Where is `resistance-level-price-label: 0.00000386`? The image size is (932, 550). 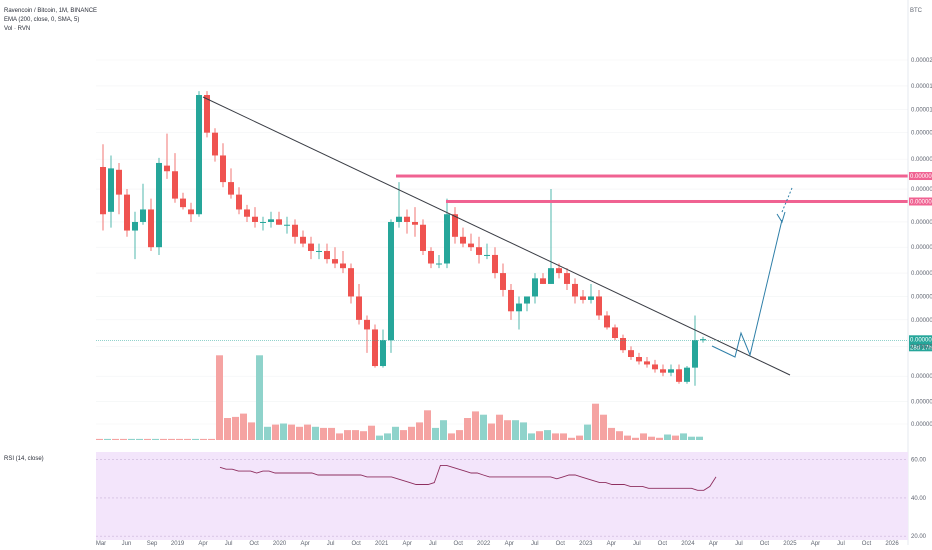
resistance-level-price-label: 0.00000386 is located at coordinates (921, 202).